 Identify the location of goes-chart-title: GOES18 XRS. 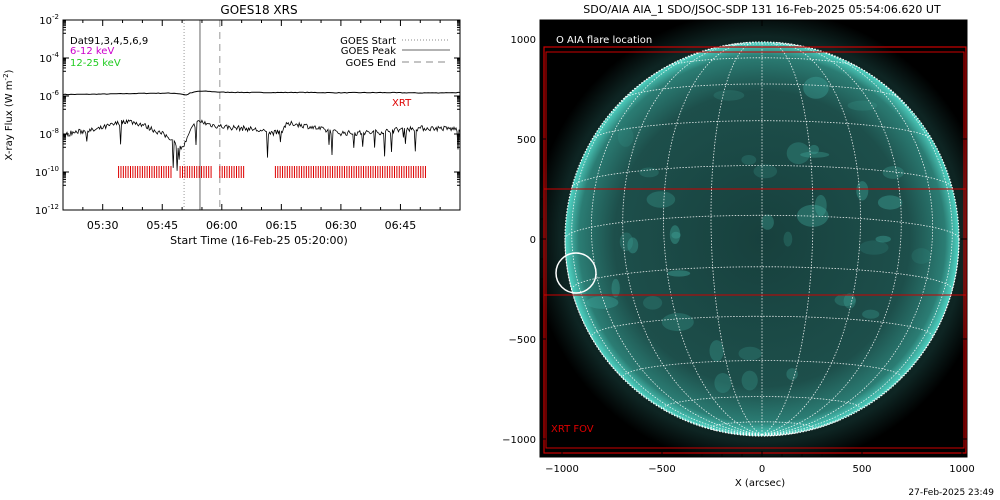
(258, 10).